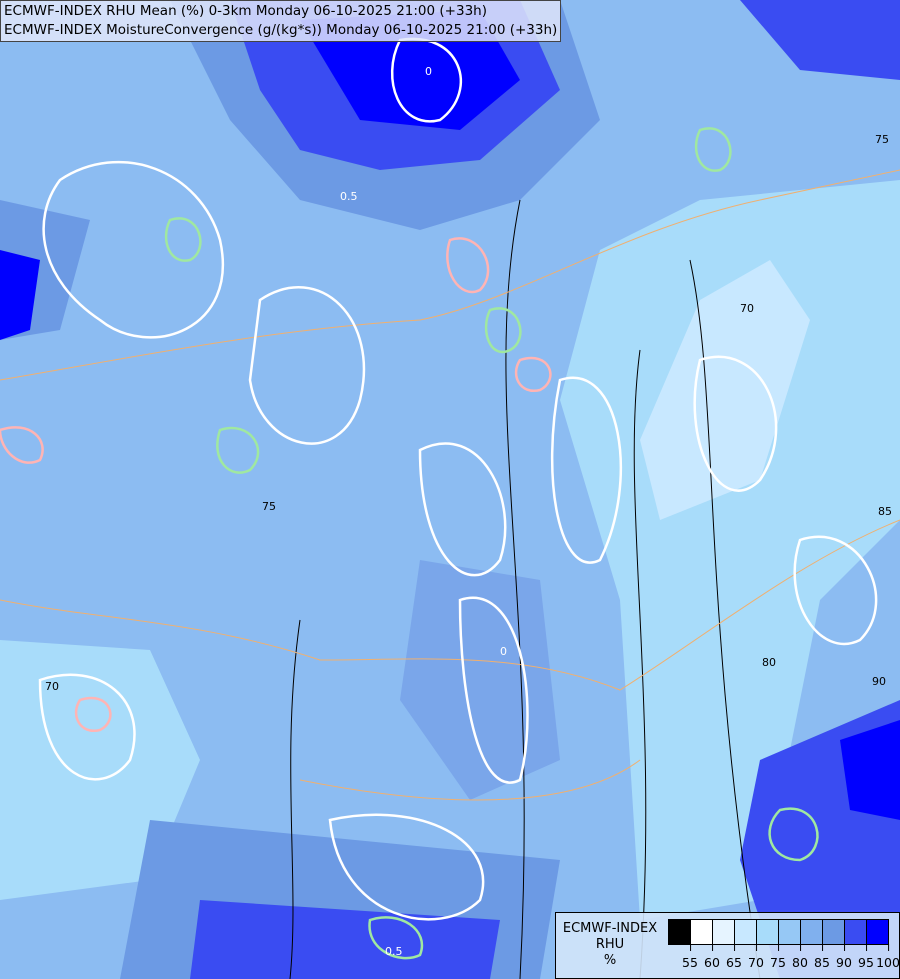 This screenshot has height=979, width=900. I want to click on legend-title: ECMWF-INDEX RHU %, so click(610, 945).